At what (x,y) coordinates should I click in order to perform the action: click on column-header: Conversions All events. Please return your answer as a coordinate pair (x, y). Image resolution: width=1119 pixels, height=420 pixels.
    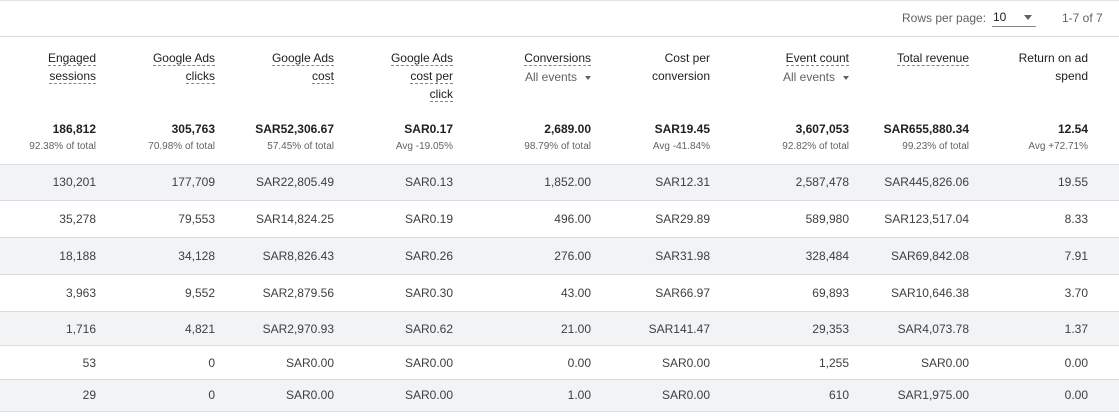
    Looking at the image, I should click on (536, 67).